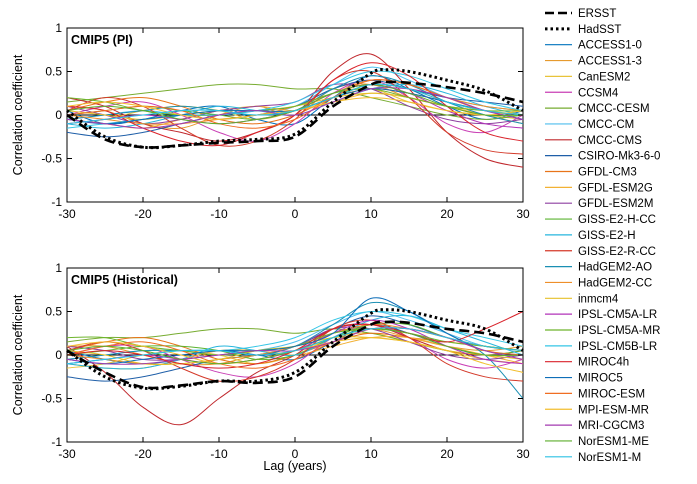 The height and width of the screenshot is (484, 697). I want to click on series-ersst-pi, so click(295, 114).